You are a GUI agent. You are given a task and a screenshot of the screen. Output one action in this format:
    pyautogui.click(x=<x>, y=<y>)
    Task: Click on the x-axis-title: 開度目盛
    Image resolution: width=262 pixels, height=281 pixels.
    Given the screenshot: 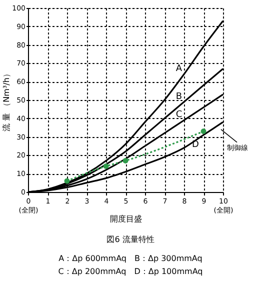 What is the action you would take?
    pyautogui.click(x=126, y=219)
    